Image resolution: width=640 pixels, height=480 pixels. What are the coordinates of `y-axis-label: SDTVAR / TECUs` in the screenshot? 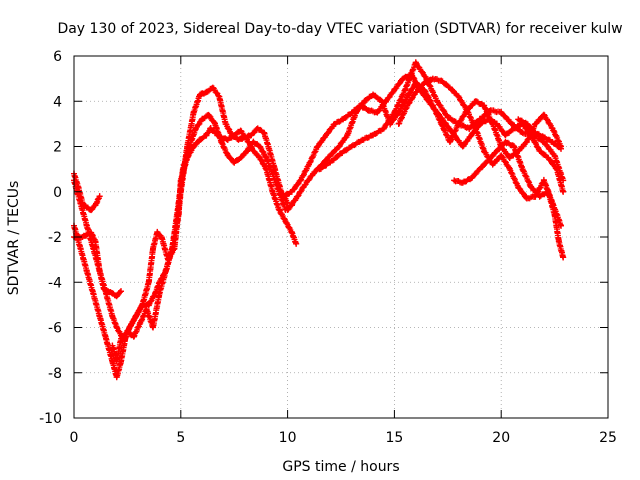 It's located at (14, 238).